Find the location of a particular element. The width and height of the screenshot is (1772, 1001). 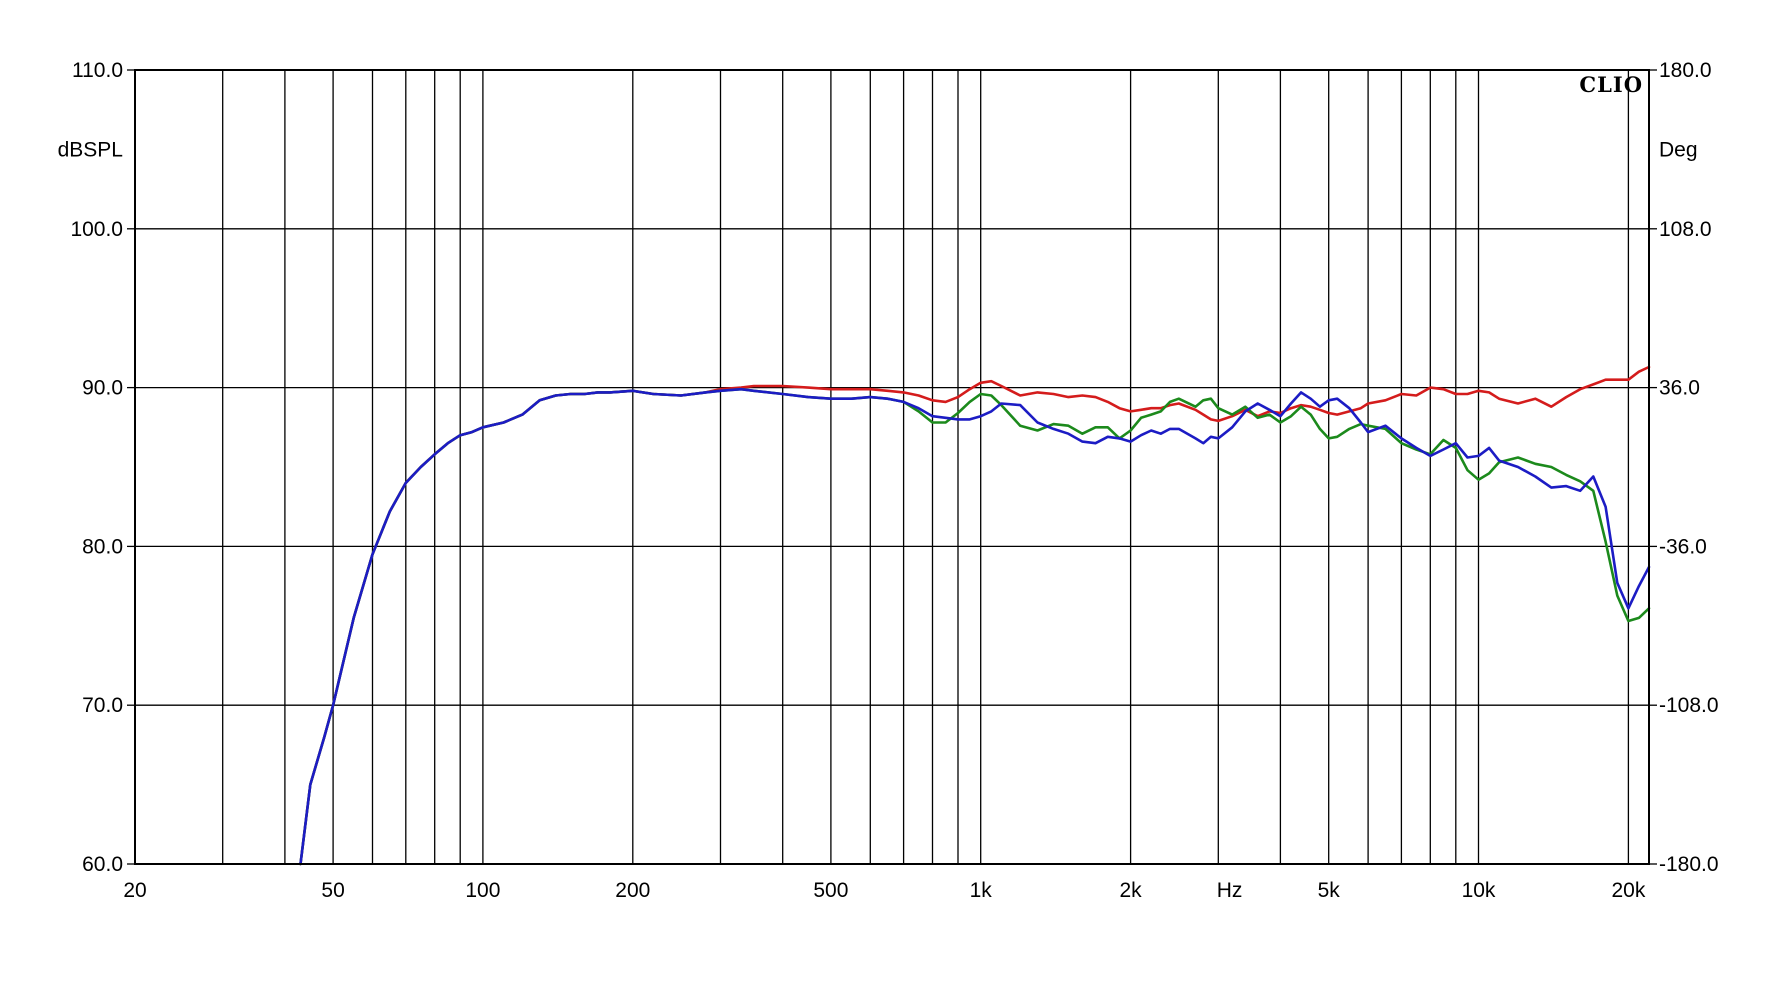

y-tick-label: 100.0 is located at coordinates (96, 229).